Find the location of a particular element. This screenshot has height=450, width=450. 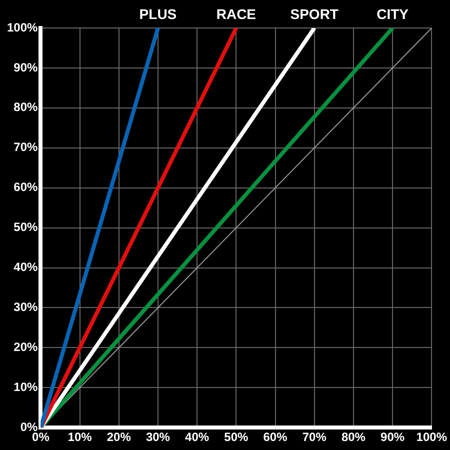

x-tick-label: 30% is located at coordinates (158, 437).